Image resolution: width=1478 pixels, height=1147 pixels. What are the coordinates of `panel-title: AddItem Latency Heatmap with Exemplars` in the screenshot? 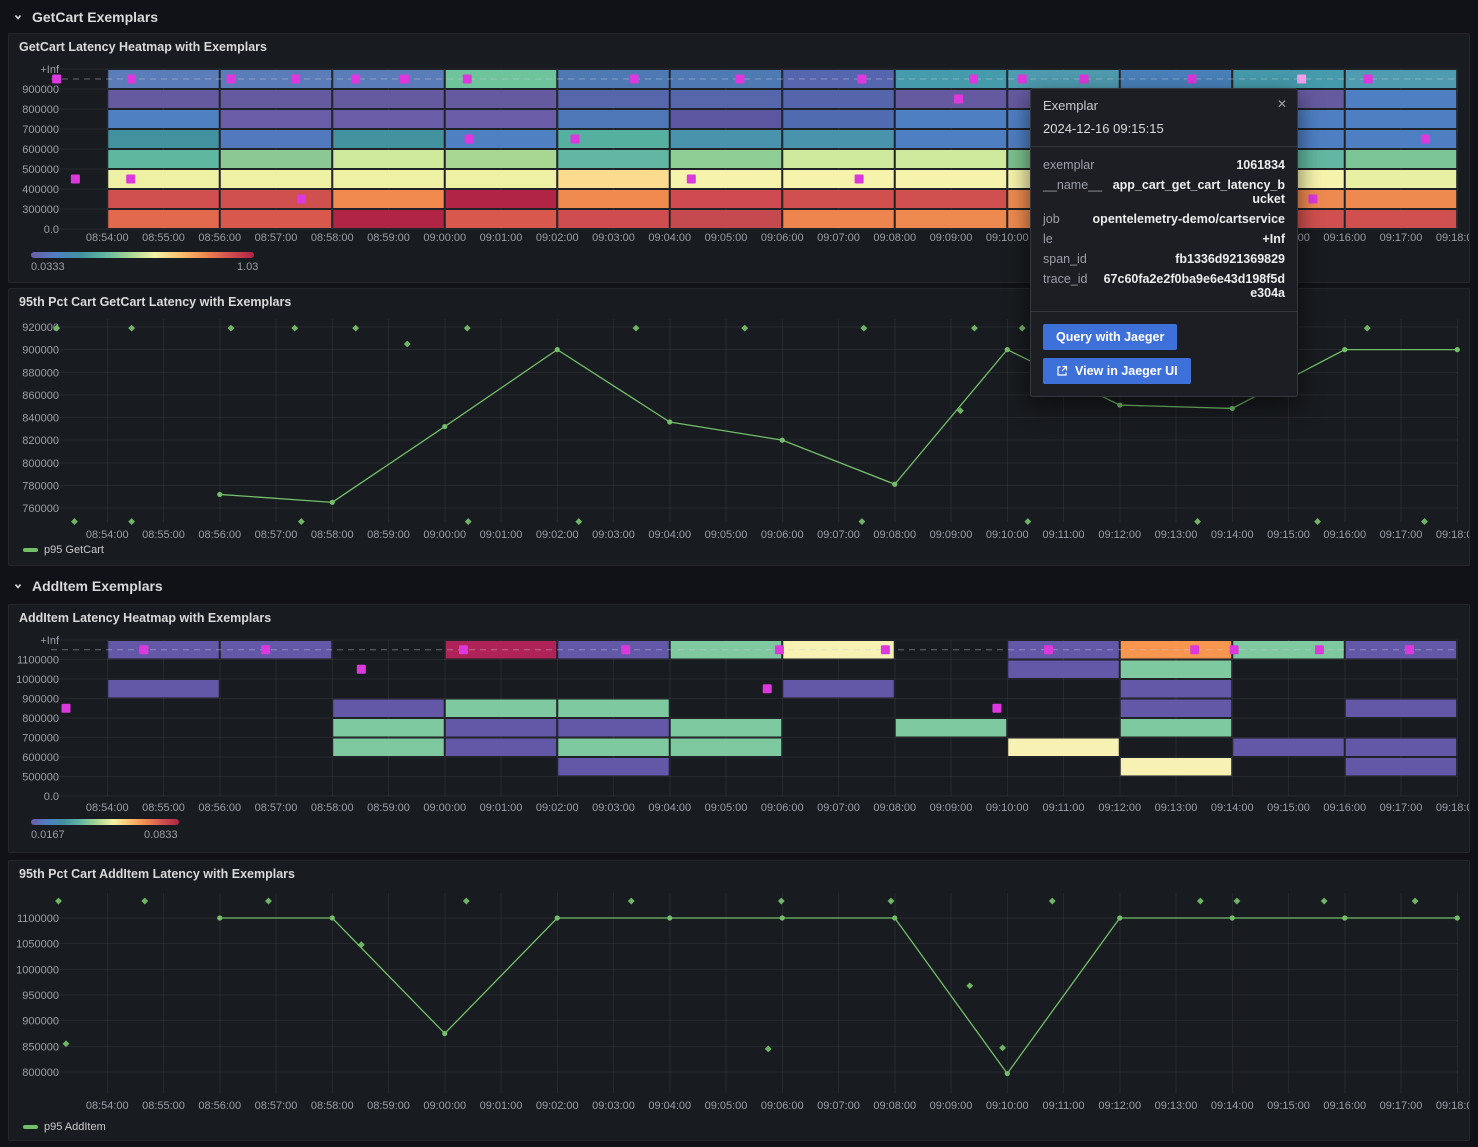 It's located at (145, 618).